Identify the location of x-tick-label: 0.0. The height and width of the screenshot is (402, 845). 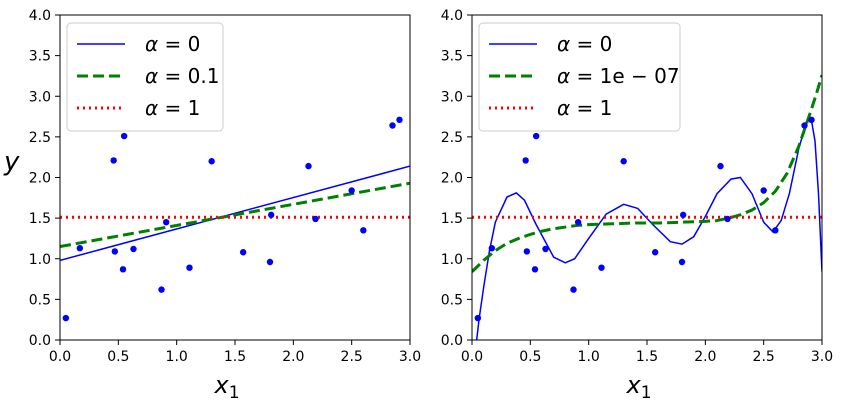
(472, 357).